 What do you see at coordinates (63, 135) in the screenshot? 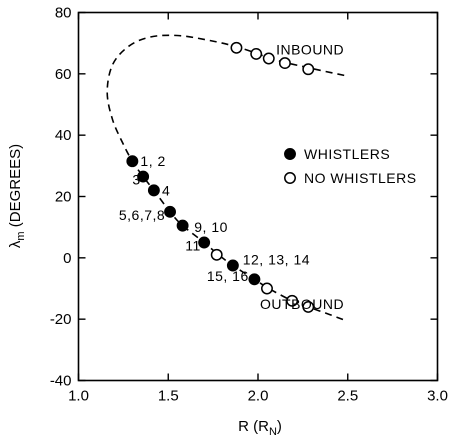
I see `y-tick-label: 40` at bounding box center [63, 135].